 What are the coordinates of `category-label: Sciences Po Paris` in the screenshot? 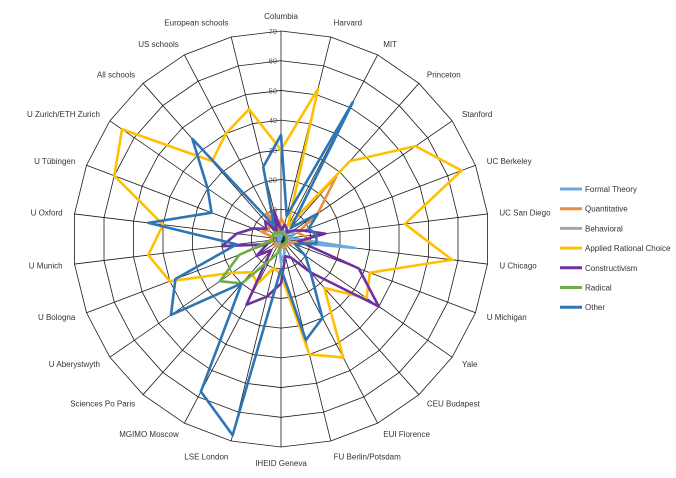 It's located at (102, 404).